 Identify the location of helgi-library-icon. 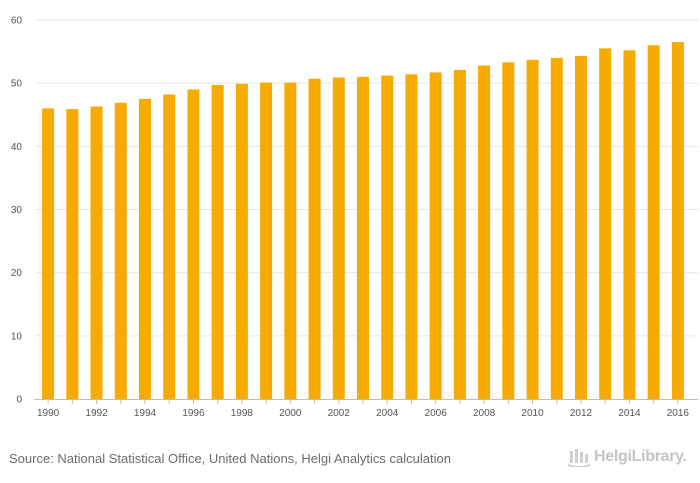
(579, 457).